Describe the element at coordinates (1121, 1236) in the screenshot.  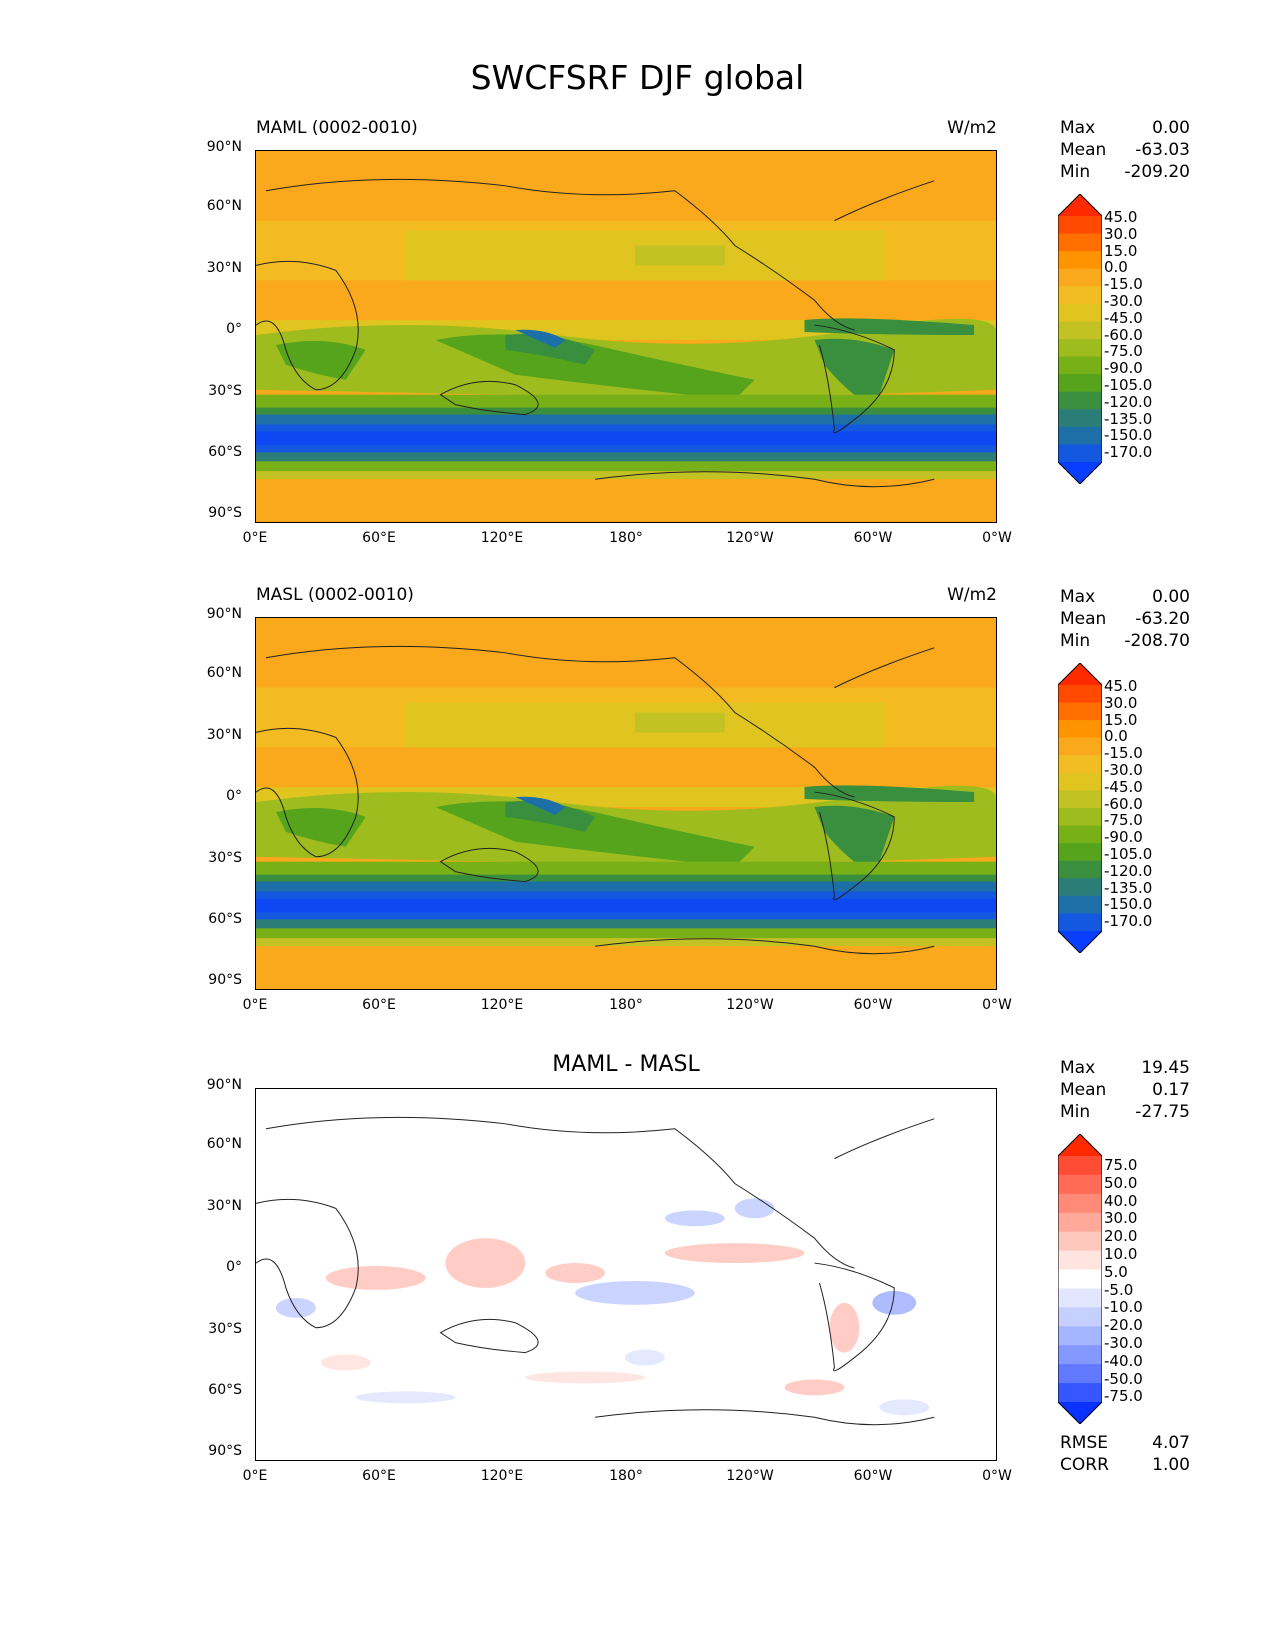
I see `colorbar-tick-label: 20.0` at that location.